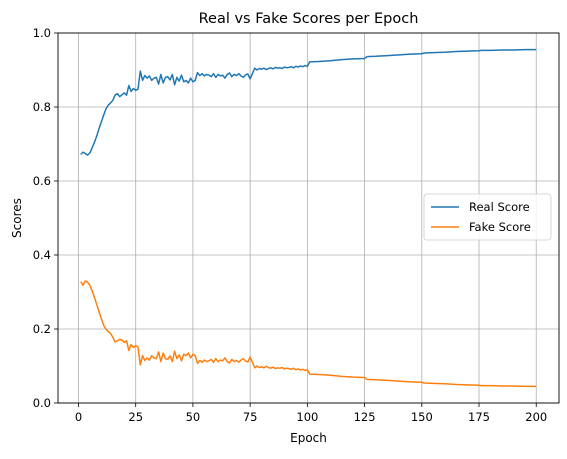 This screenshot has height=459, width=567. I want to click on x-tick-label: 100, so click(307, 417).